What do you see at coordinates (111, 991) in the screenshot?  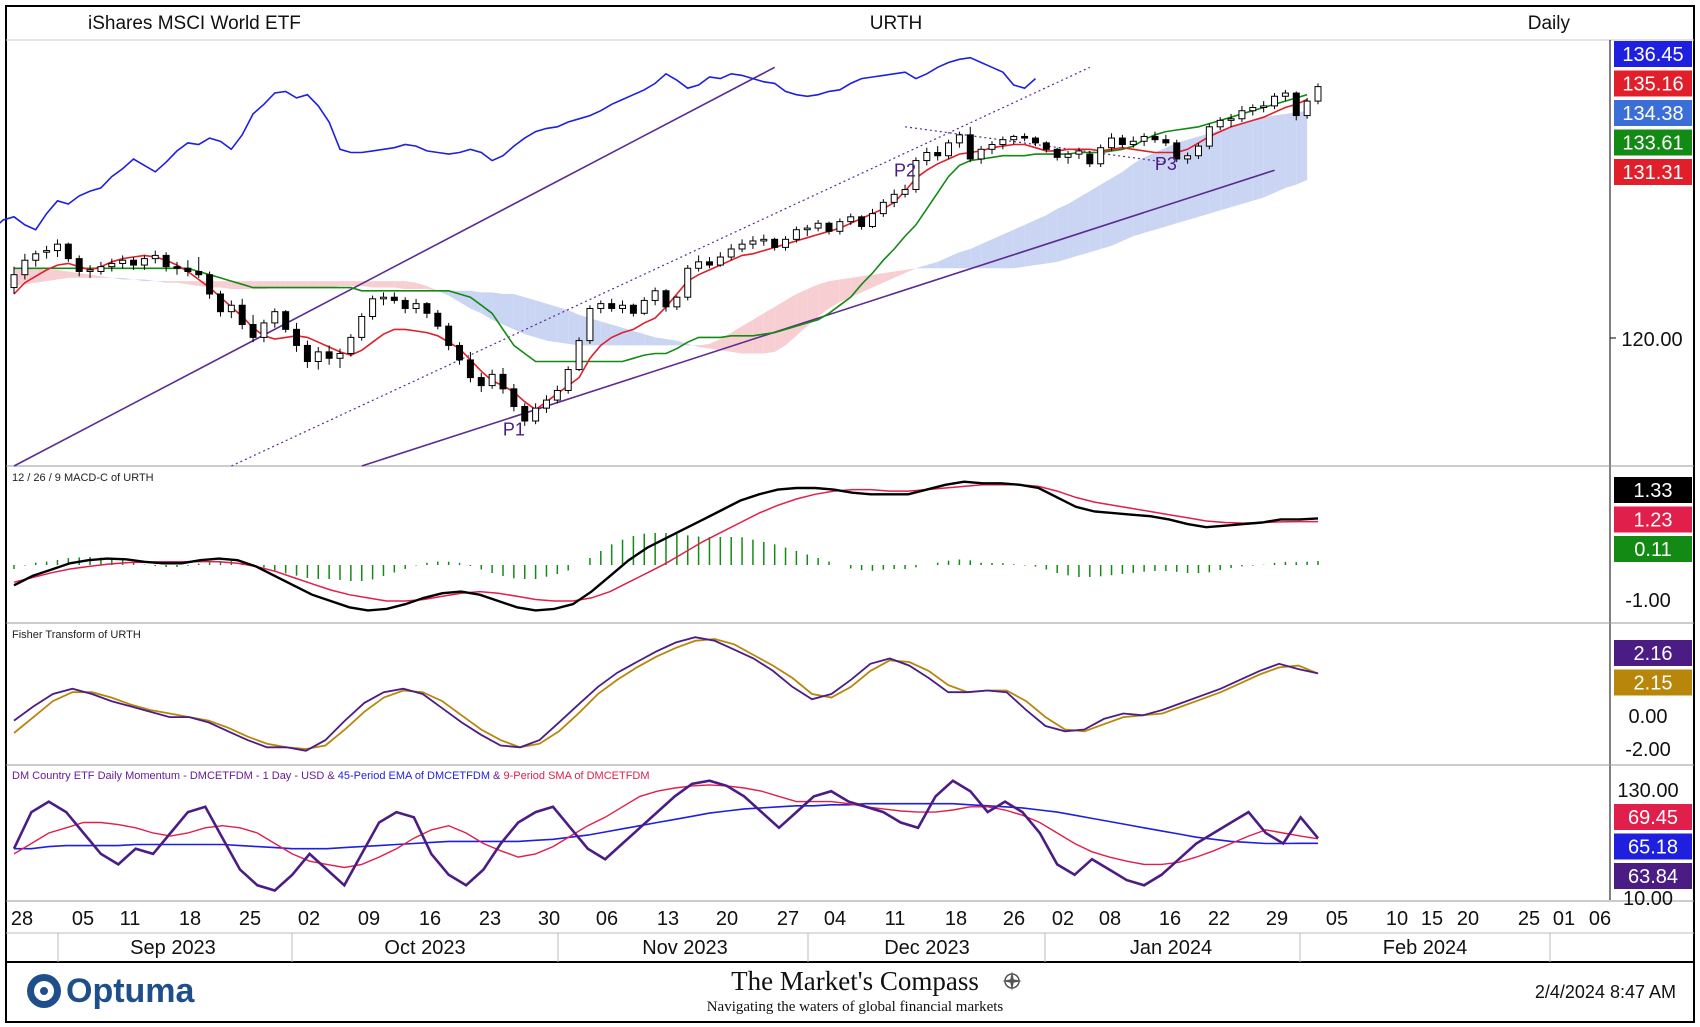 I see `optuma-logo: Optuma` at bounding box center [111, 991].